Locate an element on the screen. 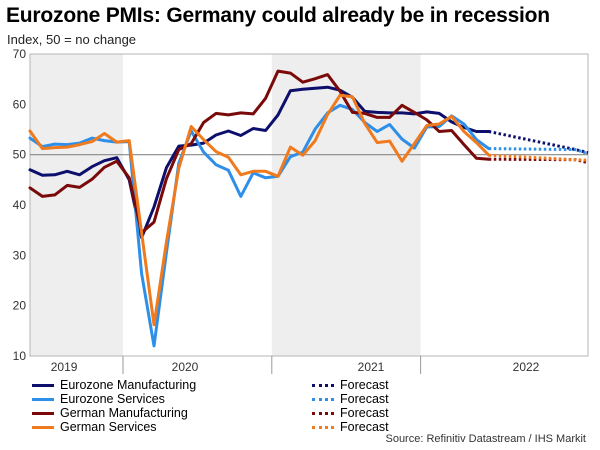 The image size is (600, 450). legend-item-forecast-german-manufacturing: Forecast is located at coordinates (350, 413).